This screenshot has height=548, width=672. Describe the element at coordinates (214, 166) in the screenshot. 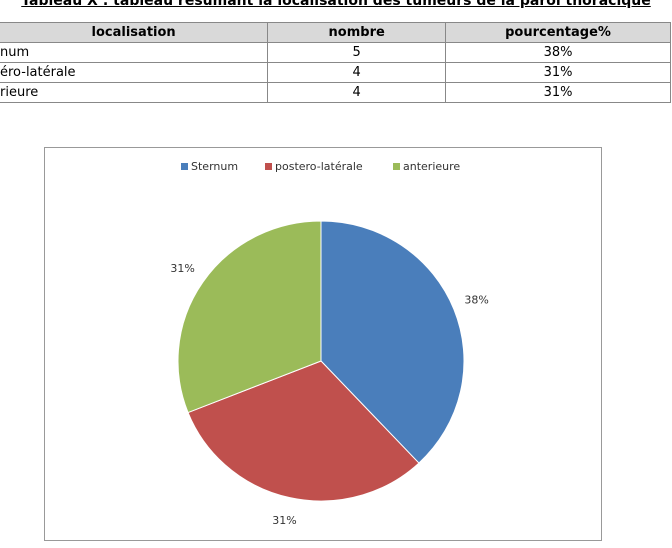

I see `legend-label: Sternum` at that location.